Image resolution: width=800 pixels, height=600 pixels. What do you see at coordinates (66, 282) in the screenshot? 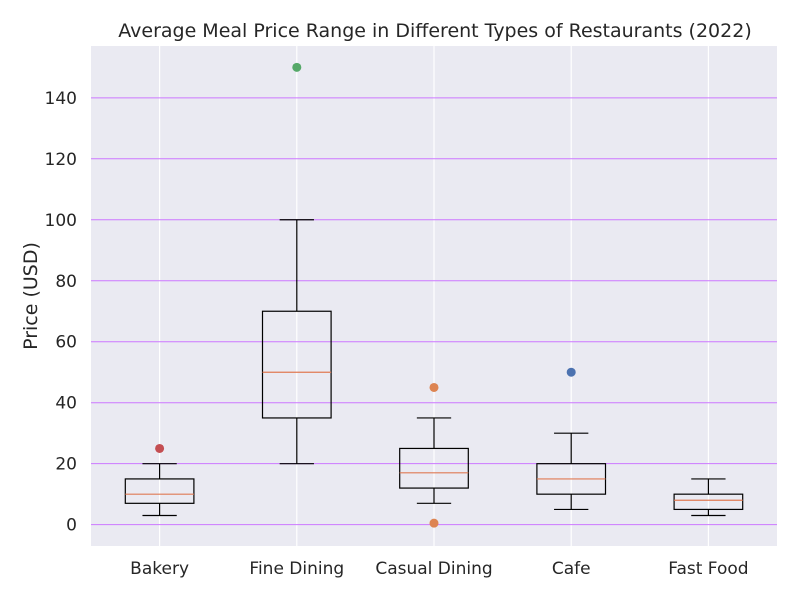
I see `y-tick-label: 80` at bounding box center [66, 282].